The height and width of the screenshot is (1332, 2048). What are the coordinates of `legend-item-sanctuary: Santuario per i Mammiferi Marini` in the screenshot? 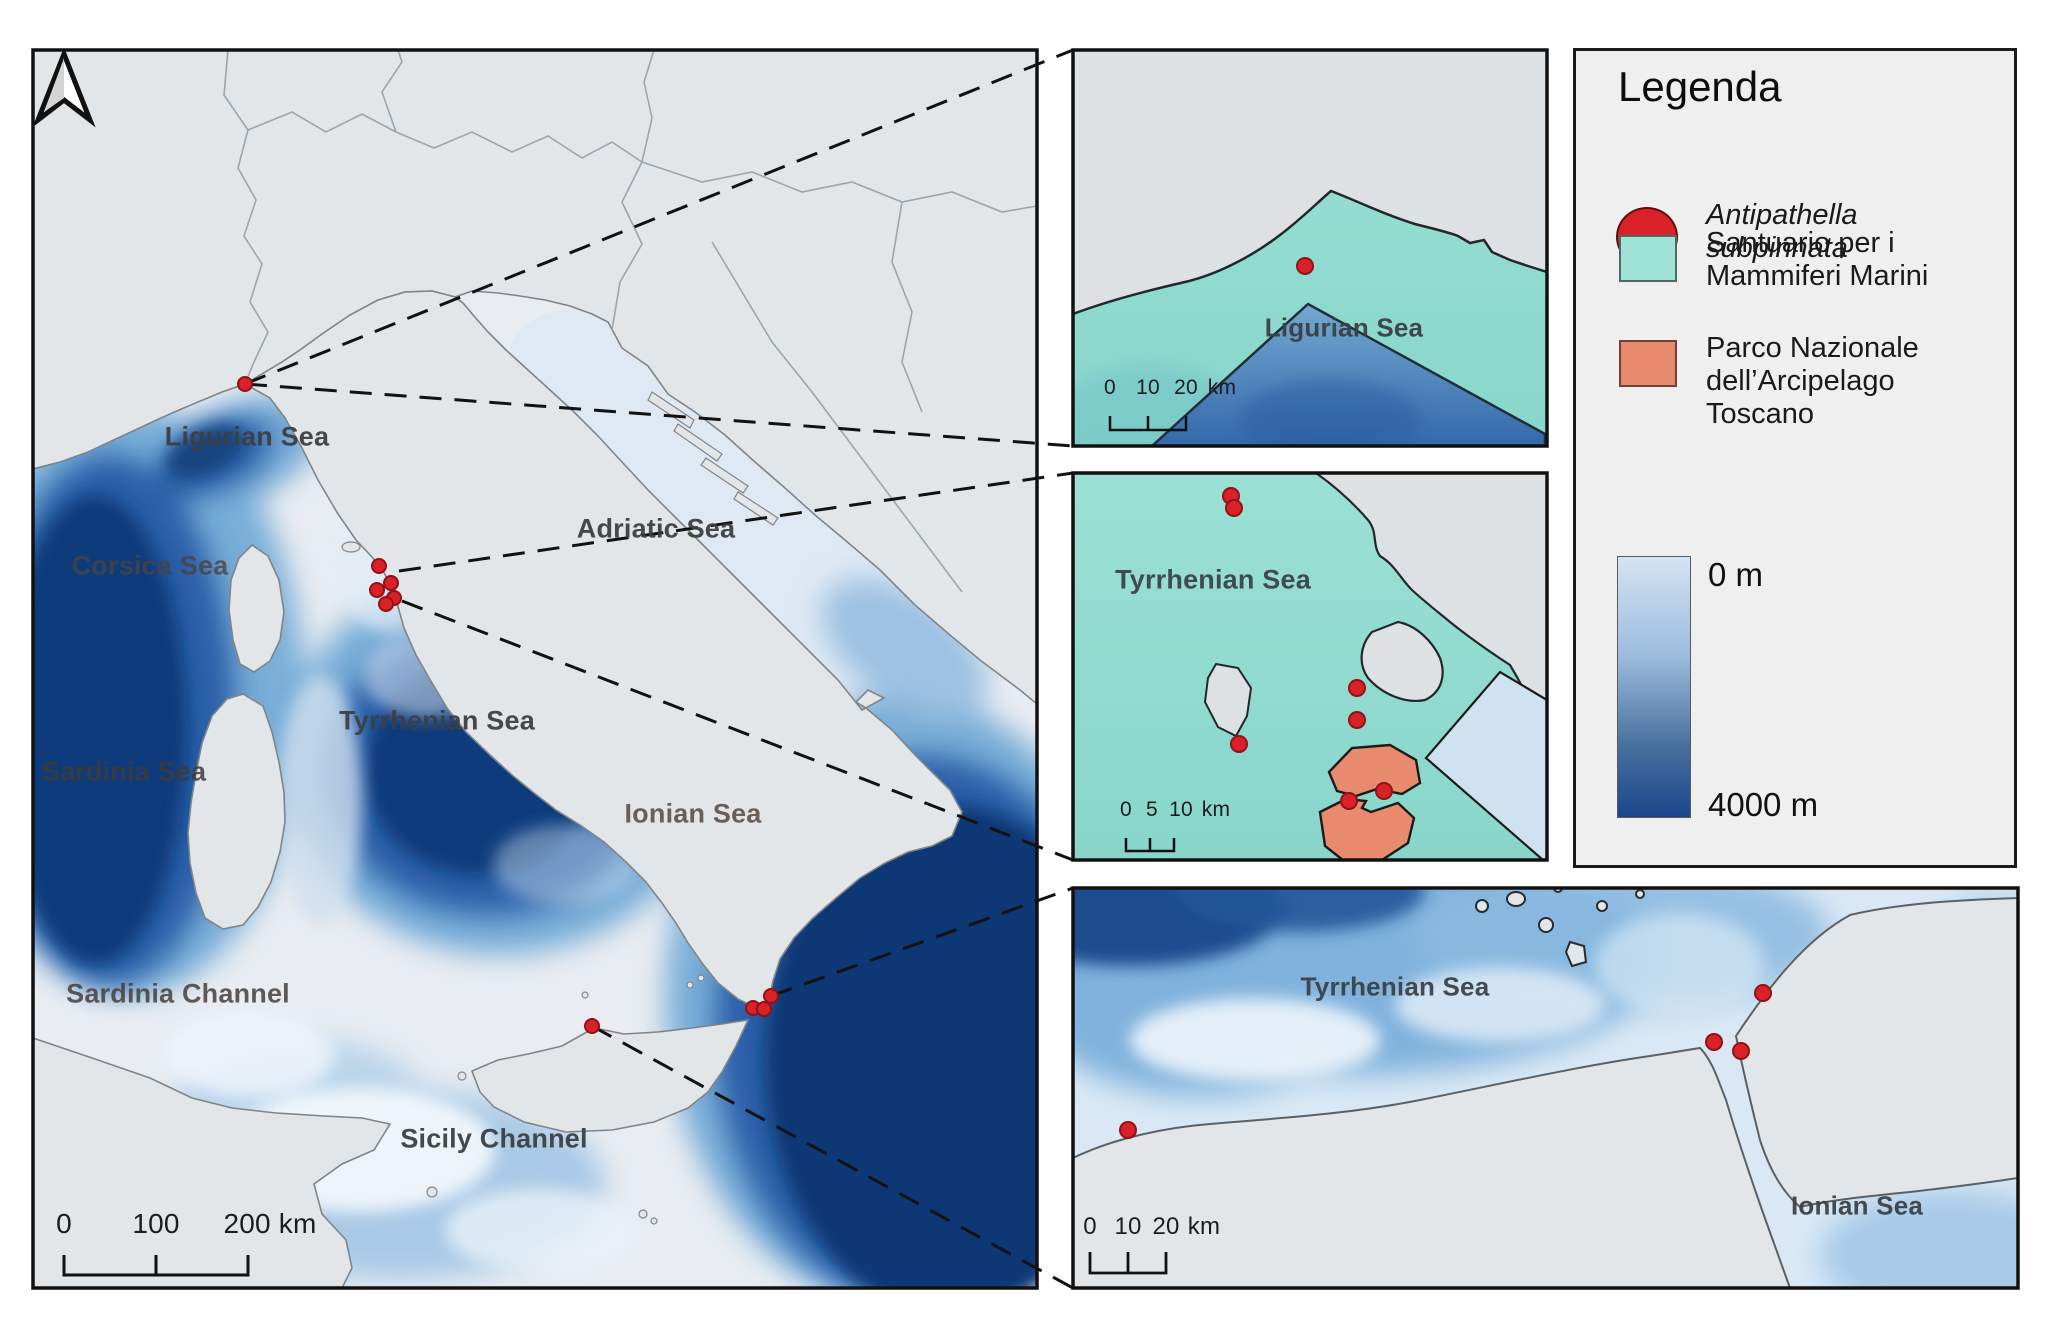 It's located at (1817, 260).